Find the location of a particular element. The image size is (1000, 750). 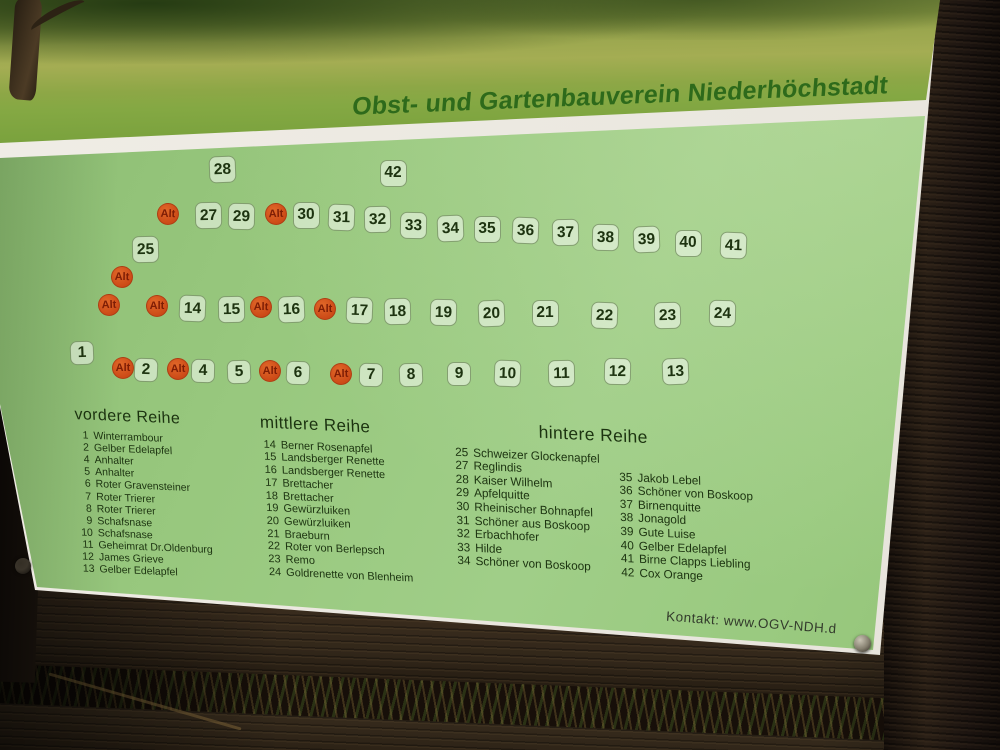

tree-marker-box: 9 is located at coordinates (459, 374).